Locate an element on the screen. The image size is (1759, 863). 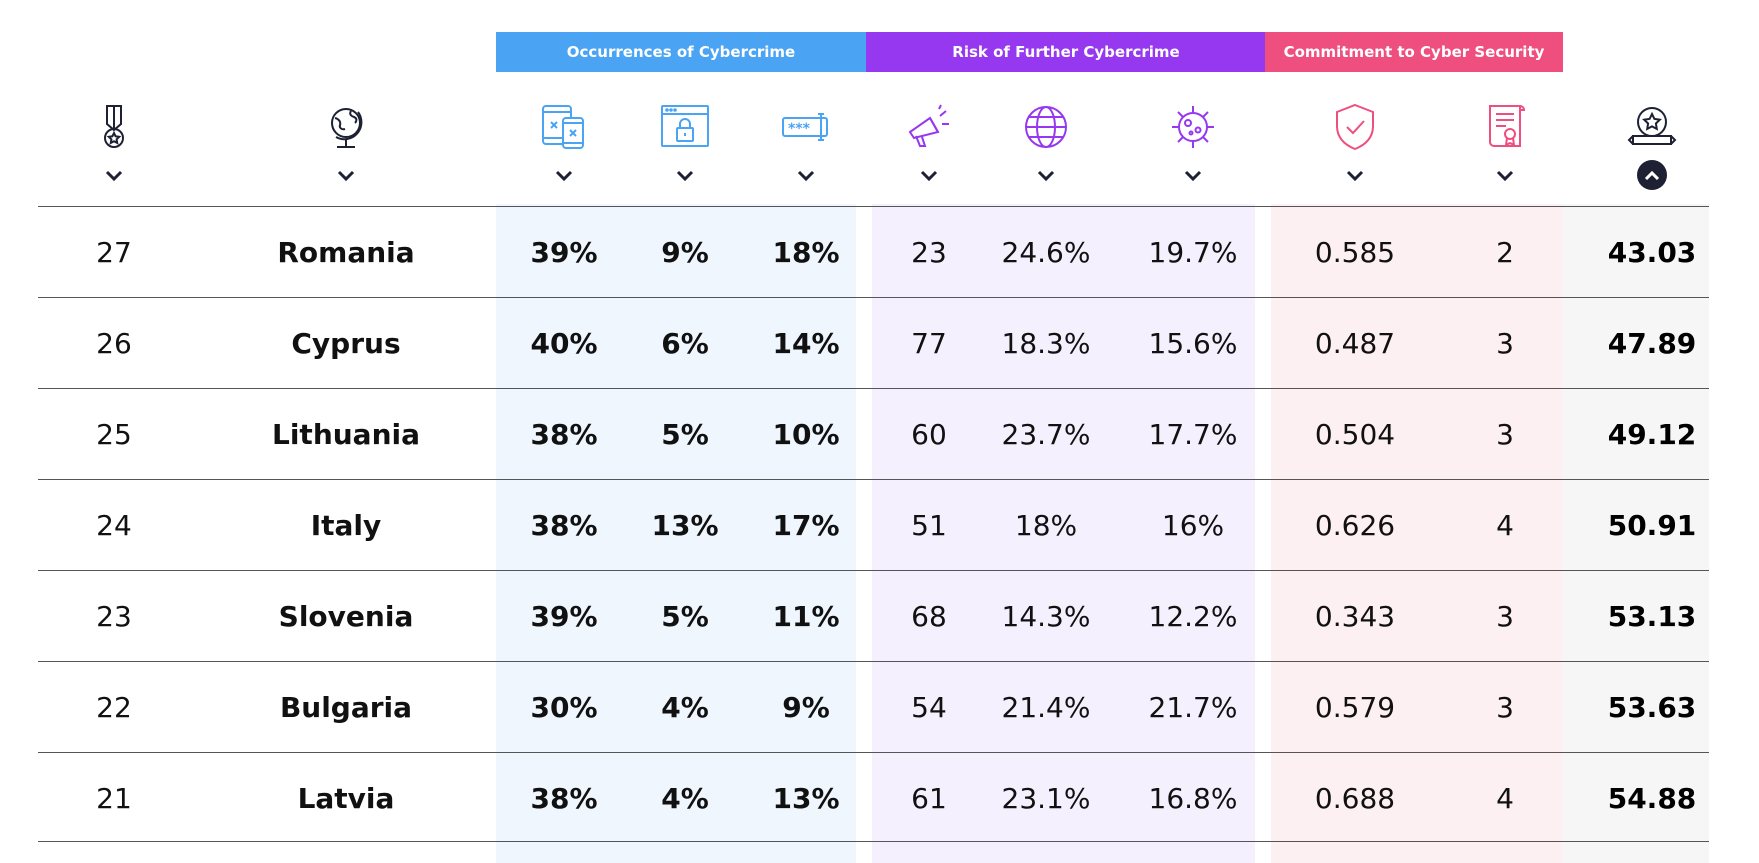
score-column-band is located at coordinates (1636, 533).